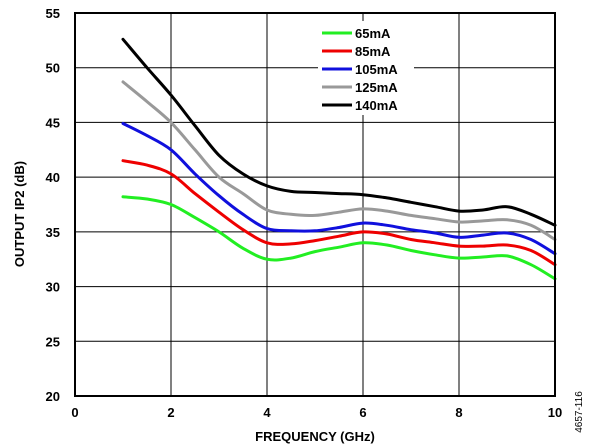 This screenshot has height=448, width=590. I want to click on x-tick-labels: 0 2 4 6 8 10, so click(316, 412).